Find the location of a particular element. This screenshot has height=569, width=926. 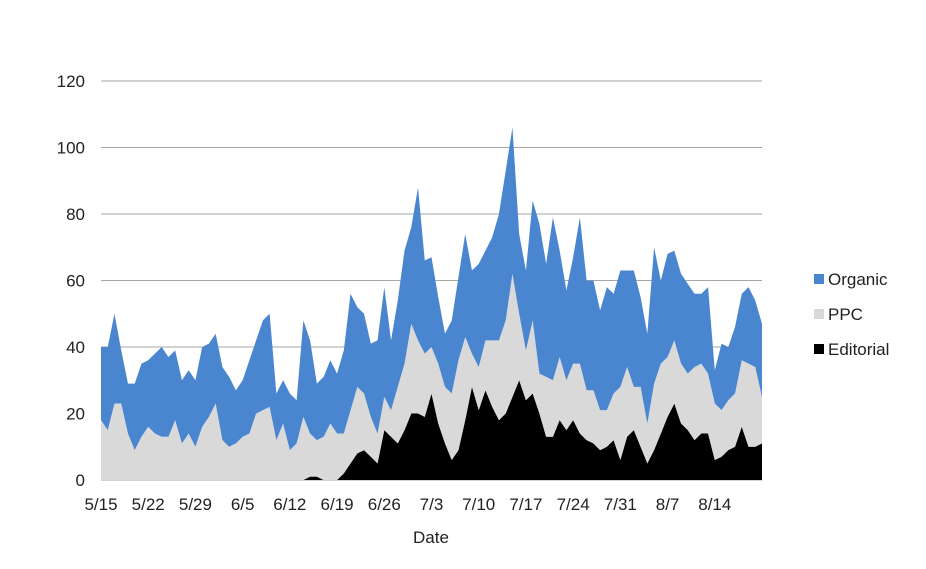

x-tick-label: 6/26 is located at coordinates (384, 504).